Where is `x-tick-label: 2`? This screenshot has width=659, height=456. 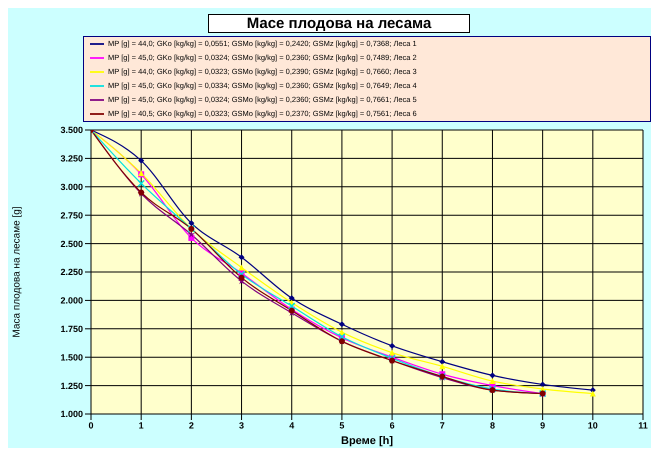 x-tick-label: 2 is located at coordinates (191, 425).